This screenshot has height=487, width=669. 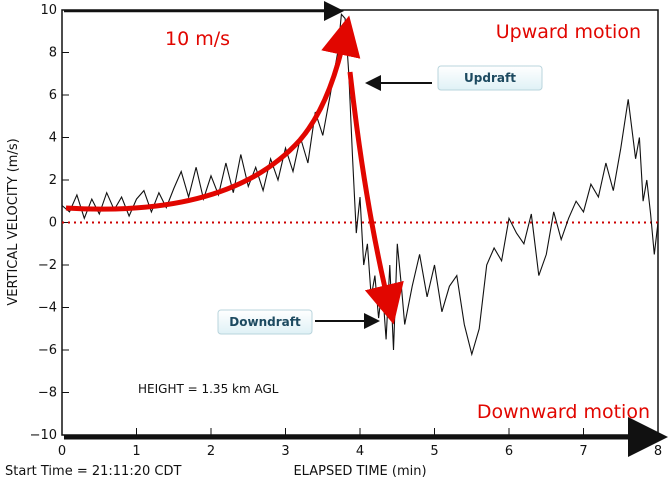 What do you see at coordinates (53, 223) in the screenshot?
I see `y-tick-label: 0` at bounding box center [53, 223].